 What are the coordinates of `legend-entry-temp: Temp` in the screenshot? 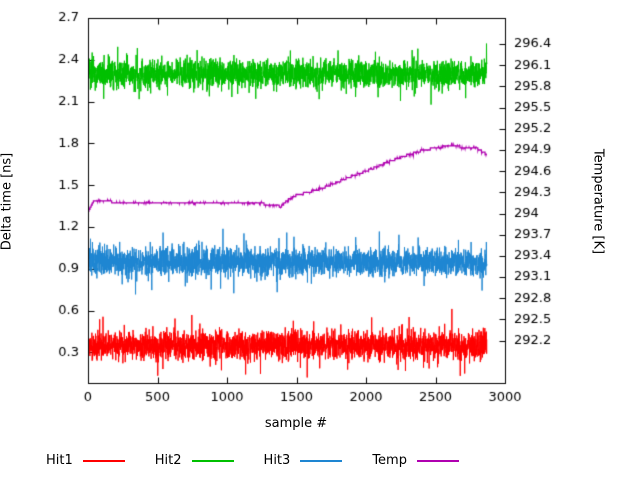 It's located at (415, 460).